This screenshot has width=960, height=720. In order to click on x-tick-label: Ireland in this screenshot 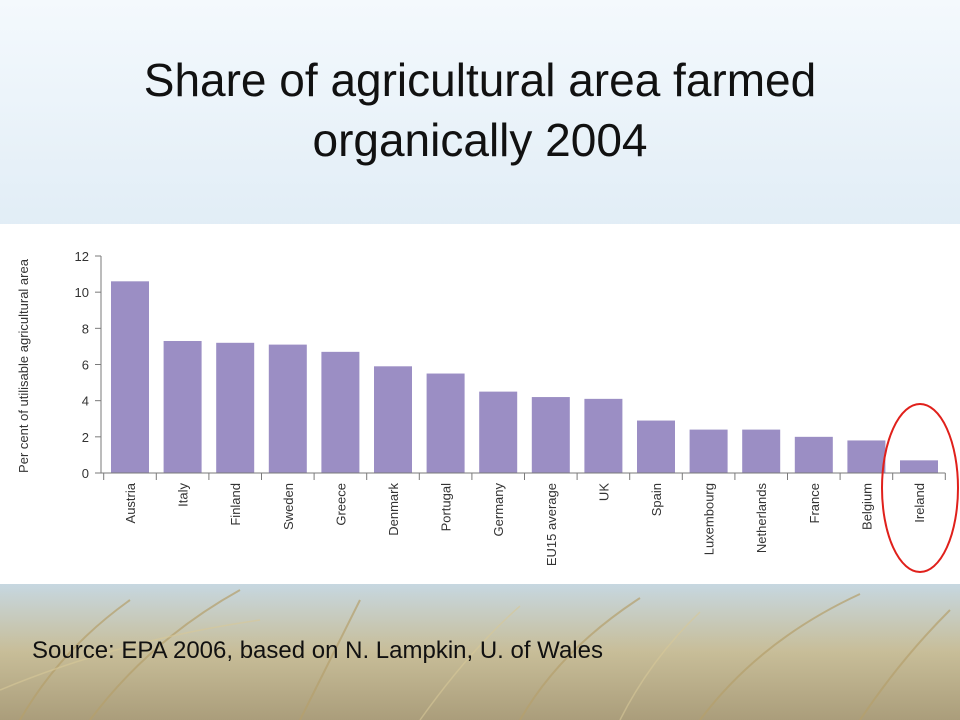, I will do `click(919, 503)`.